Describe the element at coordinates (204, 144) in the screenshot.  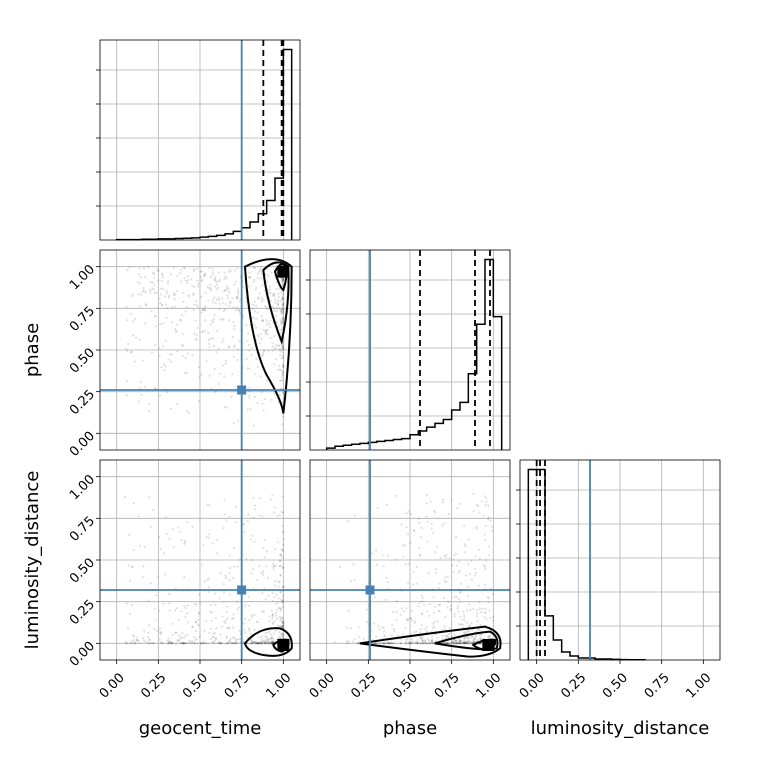
I see `hist-geocent-time-step` at that location.